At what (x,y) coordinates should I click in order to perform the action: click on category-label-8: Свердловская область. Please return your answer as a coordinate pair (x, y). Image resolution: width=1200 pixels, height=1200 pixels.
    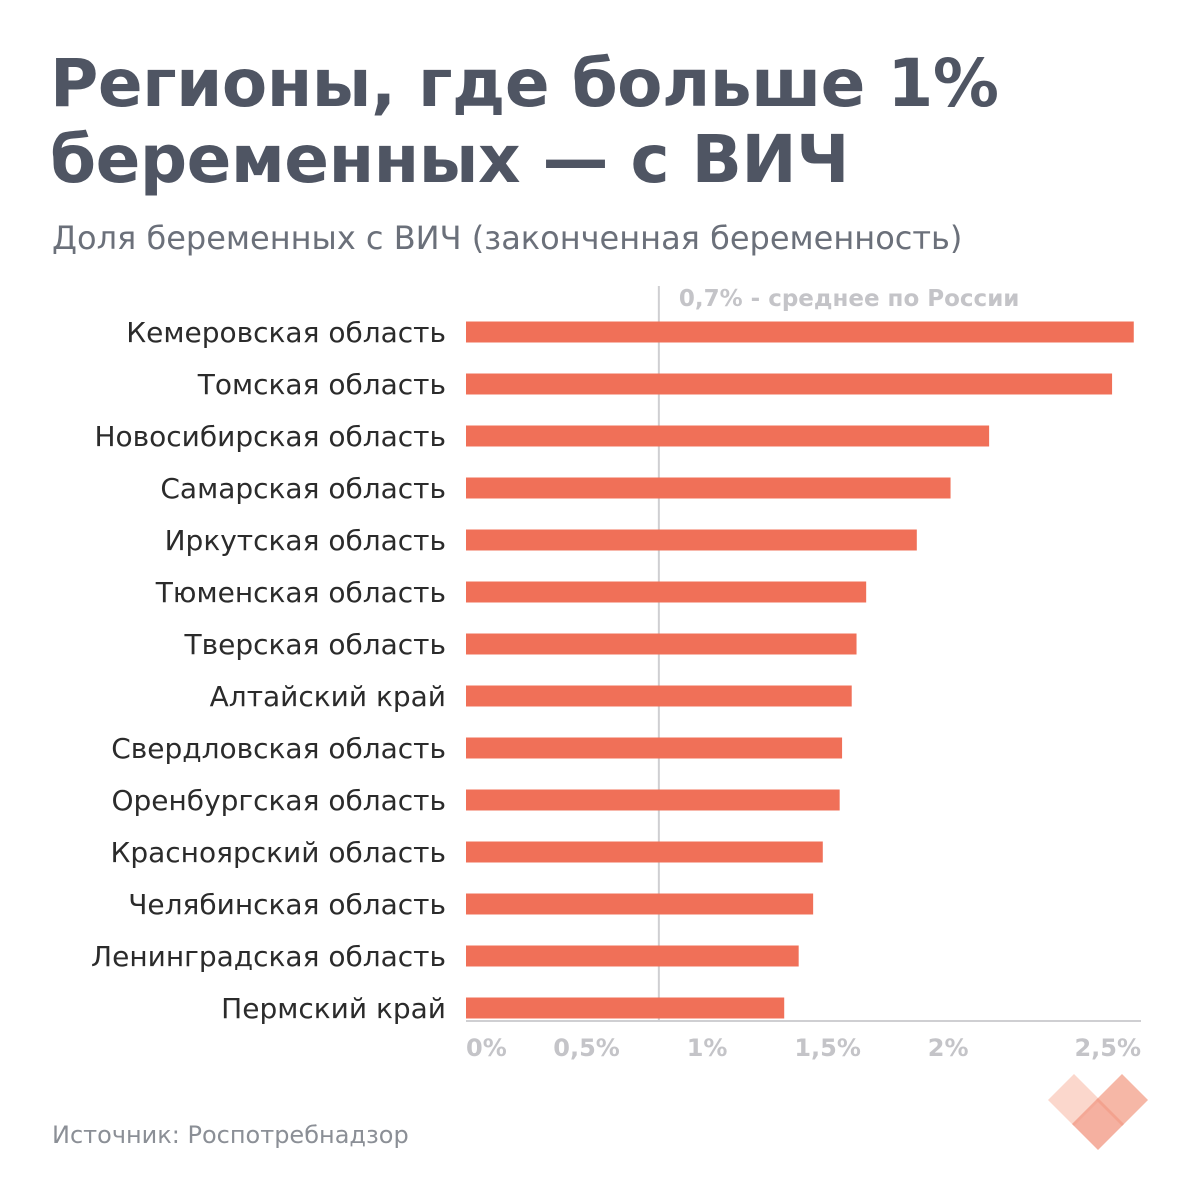
    Looking at the image, I should click on (278, 748).